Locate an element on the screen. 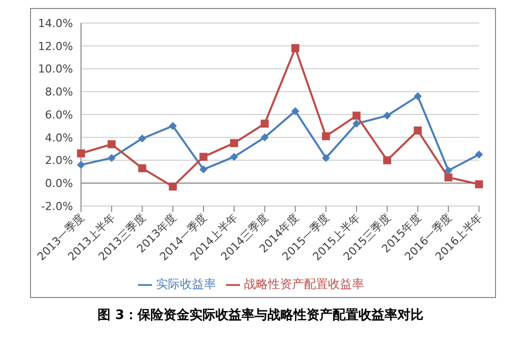 Image resolution: width=521 pixels, height=340 pixels. y-tick-label: 6.0% is located at coordinates (59, 115).